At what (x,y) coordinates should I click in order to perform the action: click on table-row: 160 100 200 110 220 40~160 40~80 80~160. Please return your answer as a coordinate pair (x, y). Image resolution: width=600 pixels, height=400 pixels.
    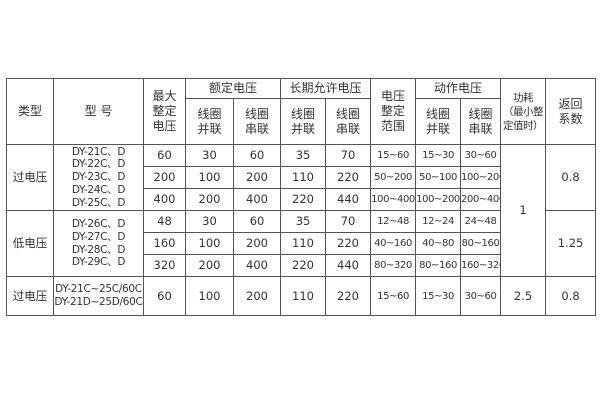
    Looking at the image, I should click on (301, 243).